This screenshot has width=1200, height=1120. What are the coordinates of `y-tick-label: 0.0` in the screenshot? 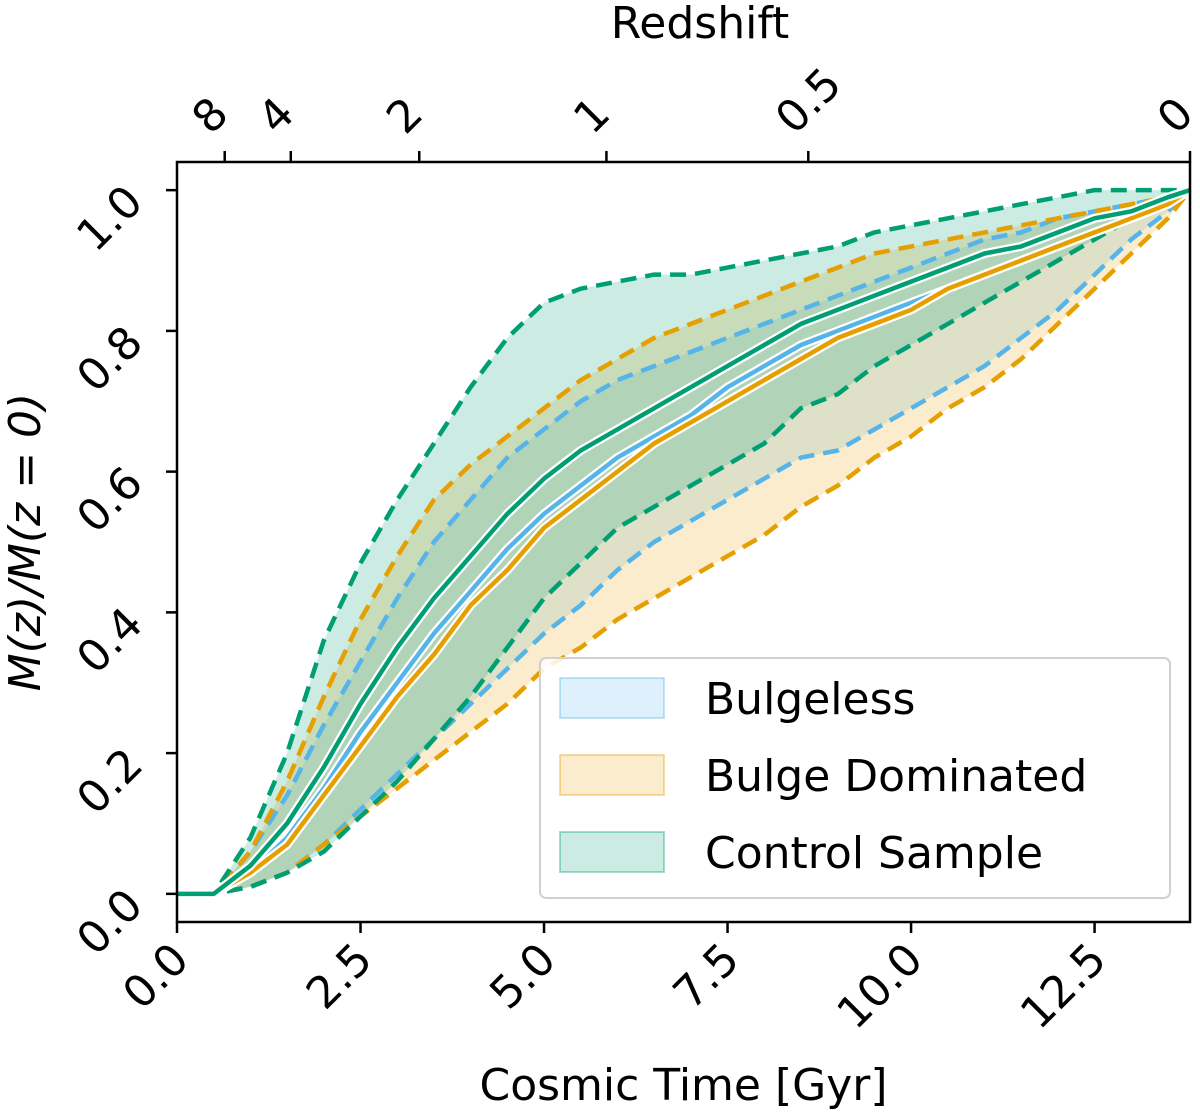 It's located at (110, 923).